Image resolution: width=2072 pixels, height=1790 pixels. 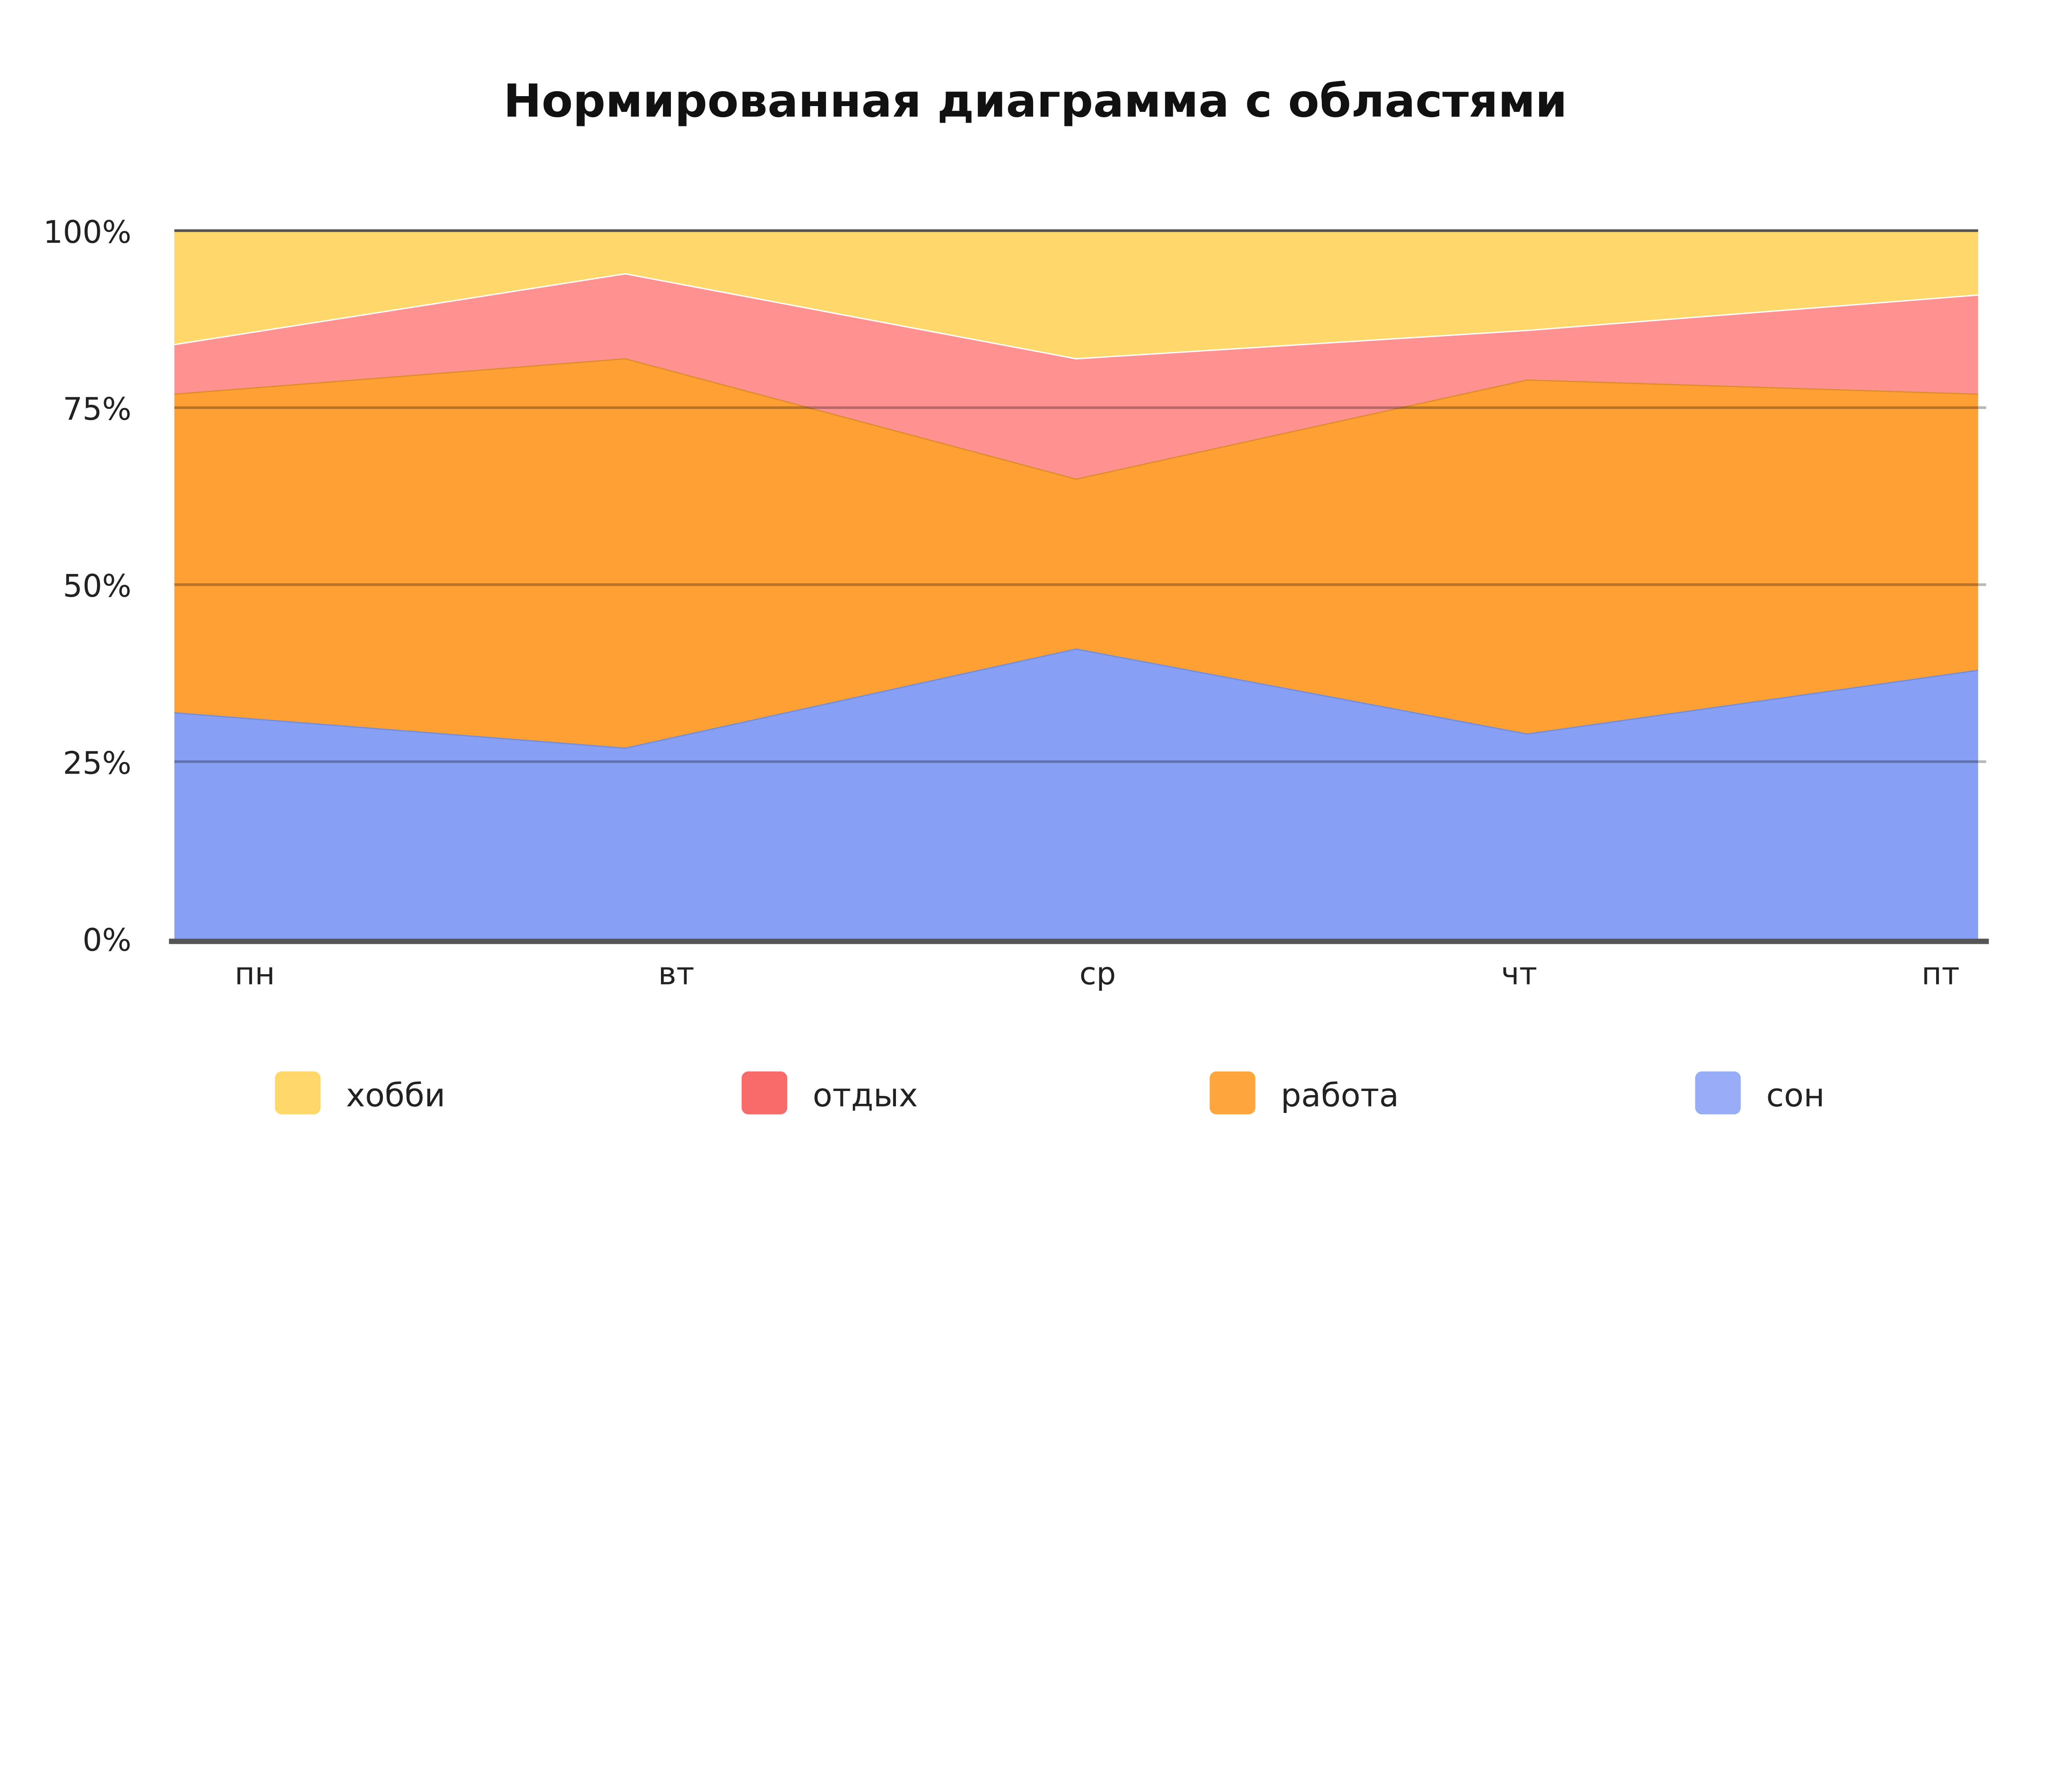 What do you see at coordinates (1941, 974) in the screenshot?
I see `x-tick-label: пт` at bounding box center [1941, 974].